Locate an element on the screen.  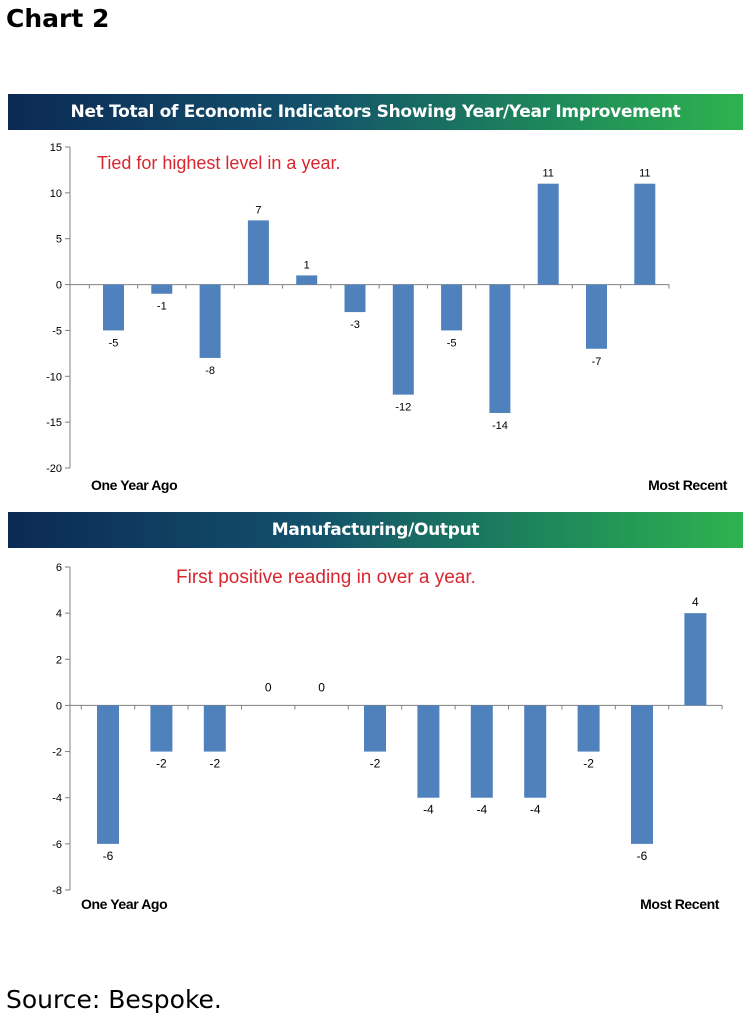
y-tick-label: -8 is located at coordinates (57, 891).